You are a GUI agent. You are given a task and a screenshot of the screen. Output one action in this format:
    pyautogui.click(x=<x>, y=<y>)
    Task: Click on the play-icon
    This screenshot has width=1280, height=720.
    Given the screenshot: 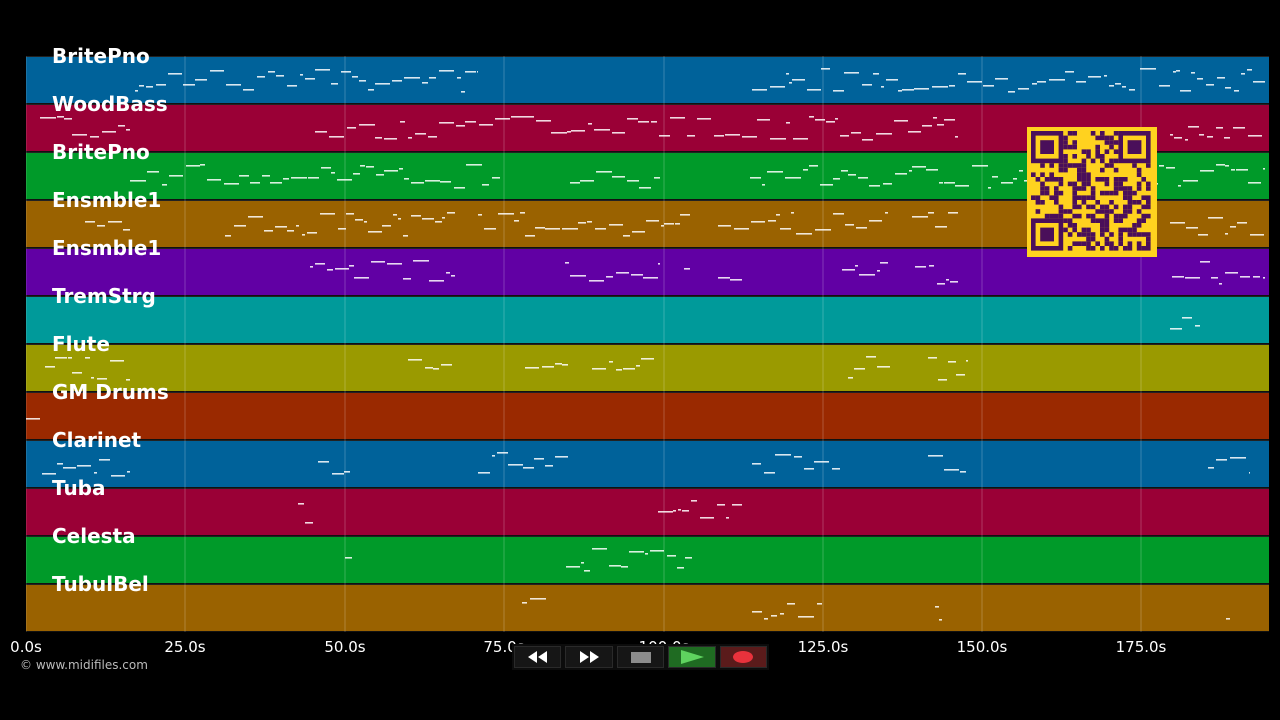 What is the action you would take?
    pyautogui.click(x=692, y=657)
    